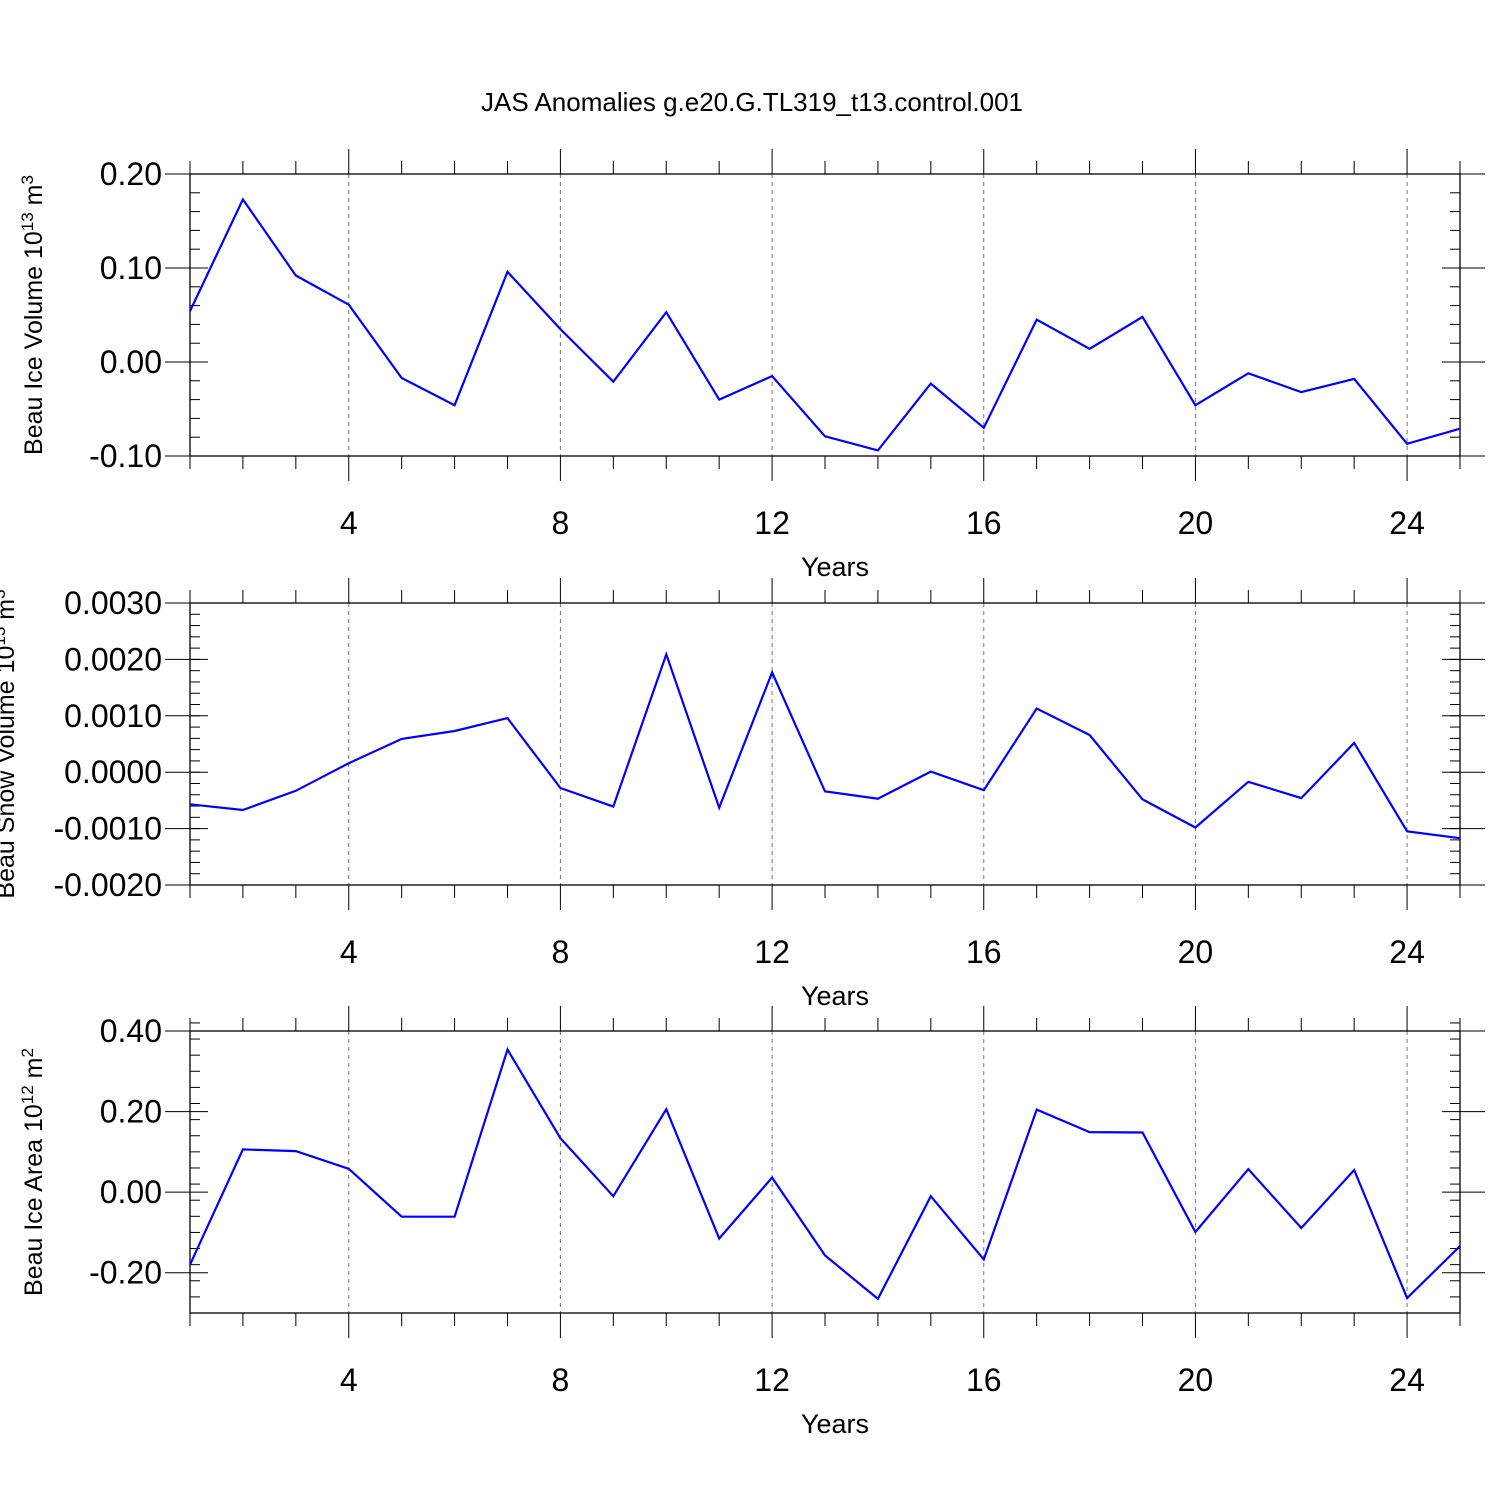  Describe the element at coordinates (10, 743) in the screenshot. I see `y-axis-label: Beau Snow Volume 1013 m3` at that location.